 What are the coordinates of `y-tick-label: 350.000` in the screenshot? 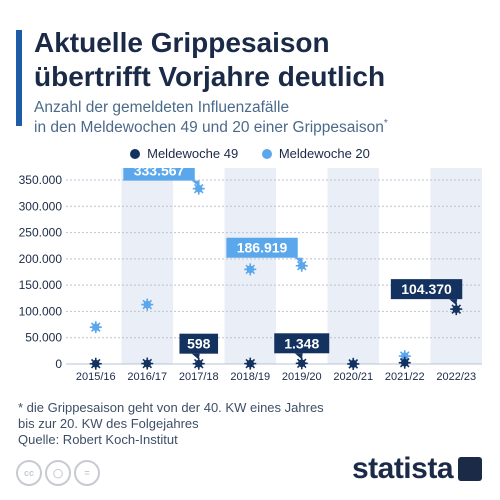 It's located at (41, 180).